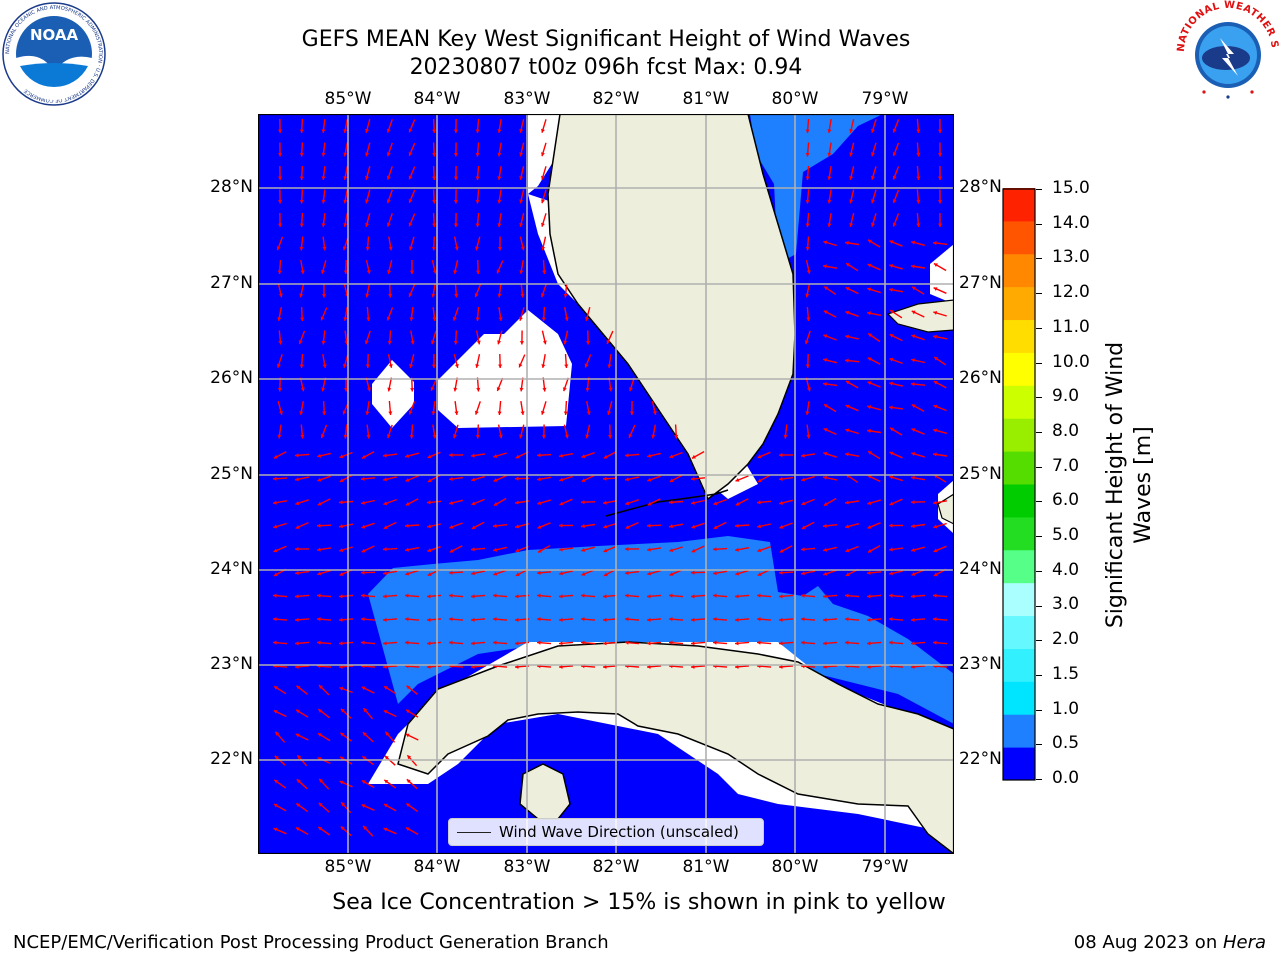  I want to click on lat-label-left: 27°N, so click(231, 283).